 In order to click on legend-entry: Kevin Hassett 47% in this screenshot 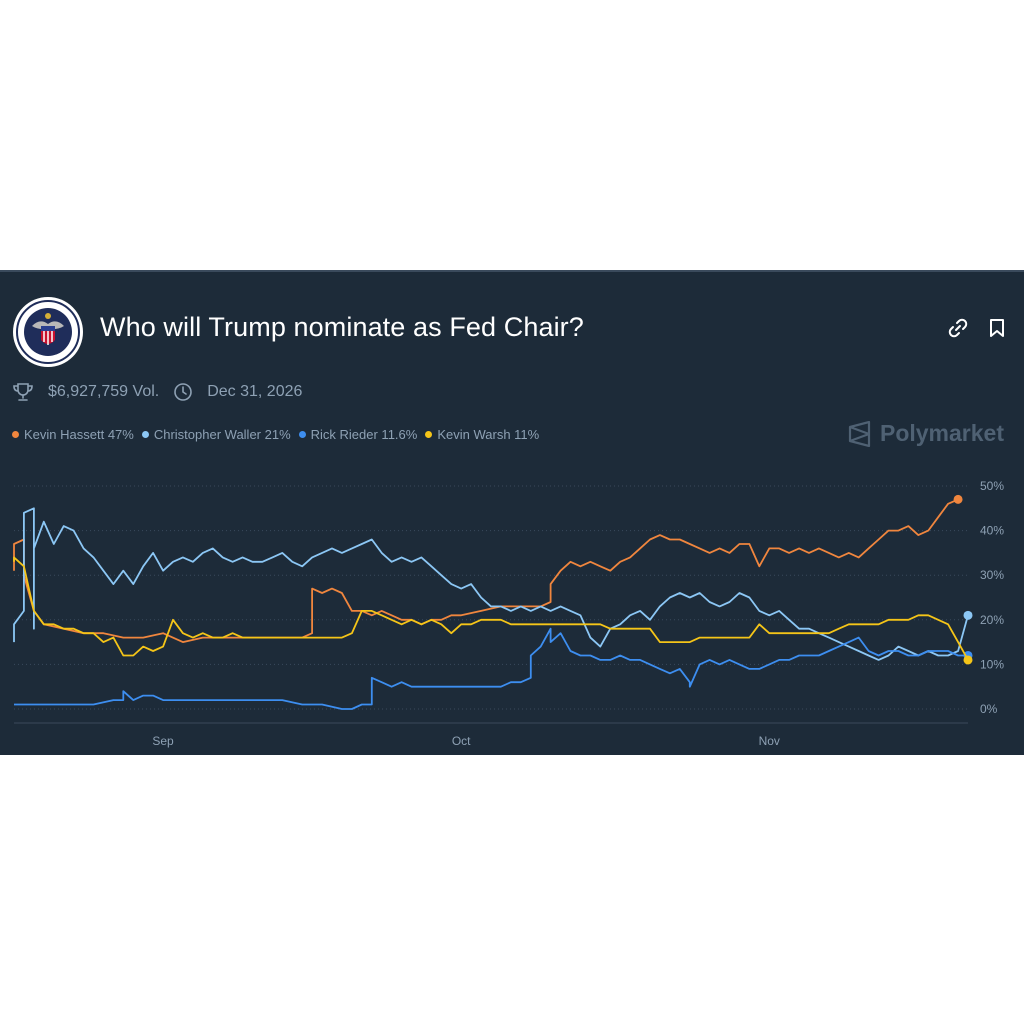, I will do `click(73, 434)`.